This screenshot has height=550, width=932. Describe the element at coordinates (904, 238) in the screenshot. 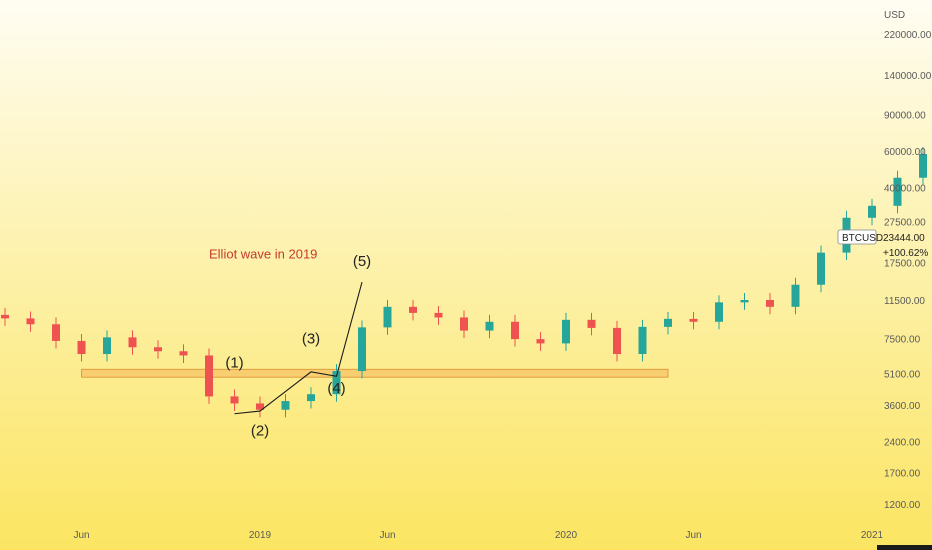

I see `last-price: 23444.00` at that location.